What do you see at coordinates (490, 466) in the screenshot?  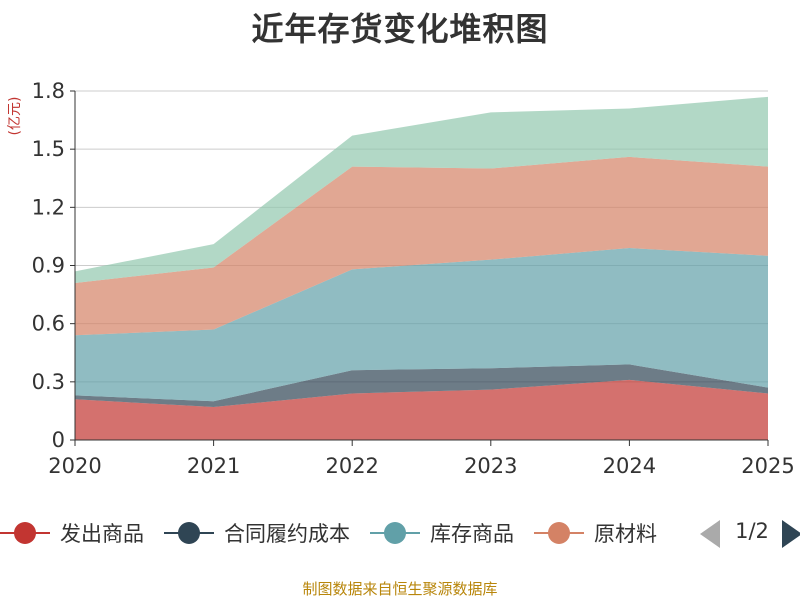 I see `x-tick-label: 2023` at bounding box center [490, 466].